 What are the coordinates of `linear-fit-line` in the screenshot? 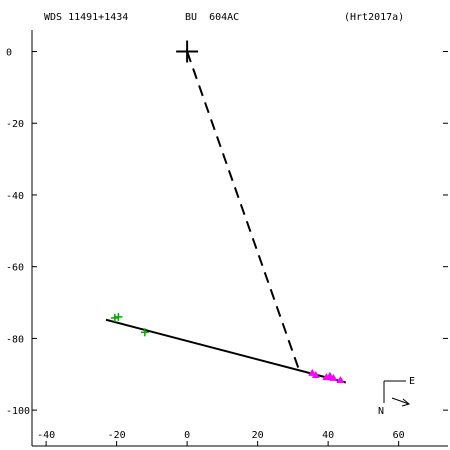 It's located at (226, 351).